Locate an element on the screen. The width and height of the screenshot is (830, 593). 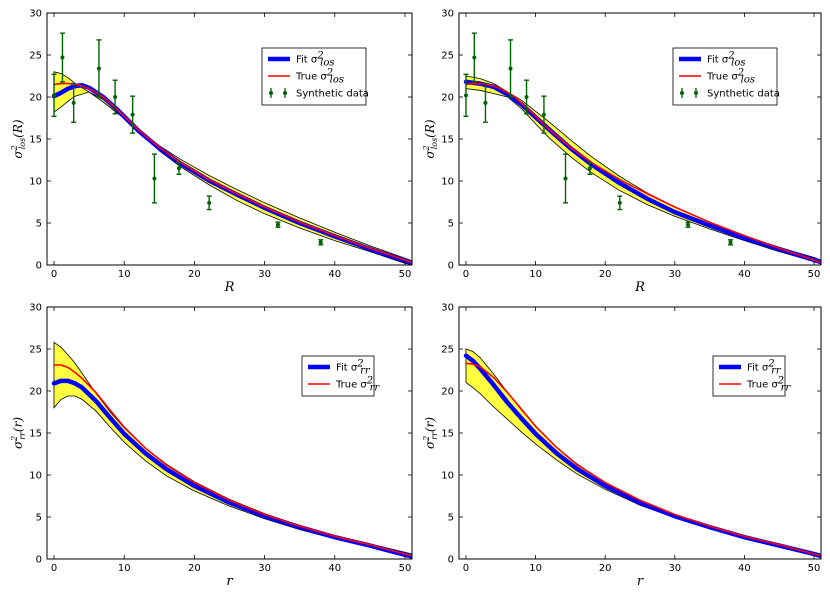
legend-label-text: Fit σ is located at coordinates (718, 60).